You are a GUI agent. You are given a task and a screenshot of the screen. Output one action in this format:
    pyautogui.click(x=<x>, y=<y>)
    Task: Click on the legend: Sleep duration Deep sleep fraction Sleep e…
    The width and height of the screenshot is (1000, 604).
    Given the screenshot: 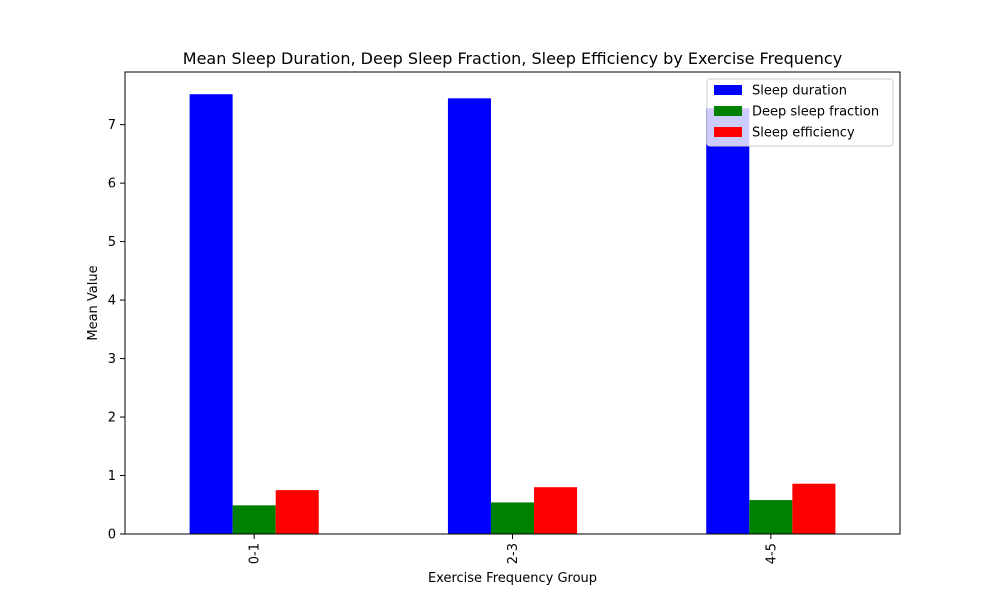 What is the action you would take?
    pyautogui.click(x=800, y=112)
    